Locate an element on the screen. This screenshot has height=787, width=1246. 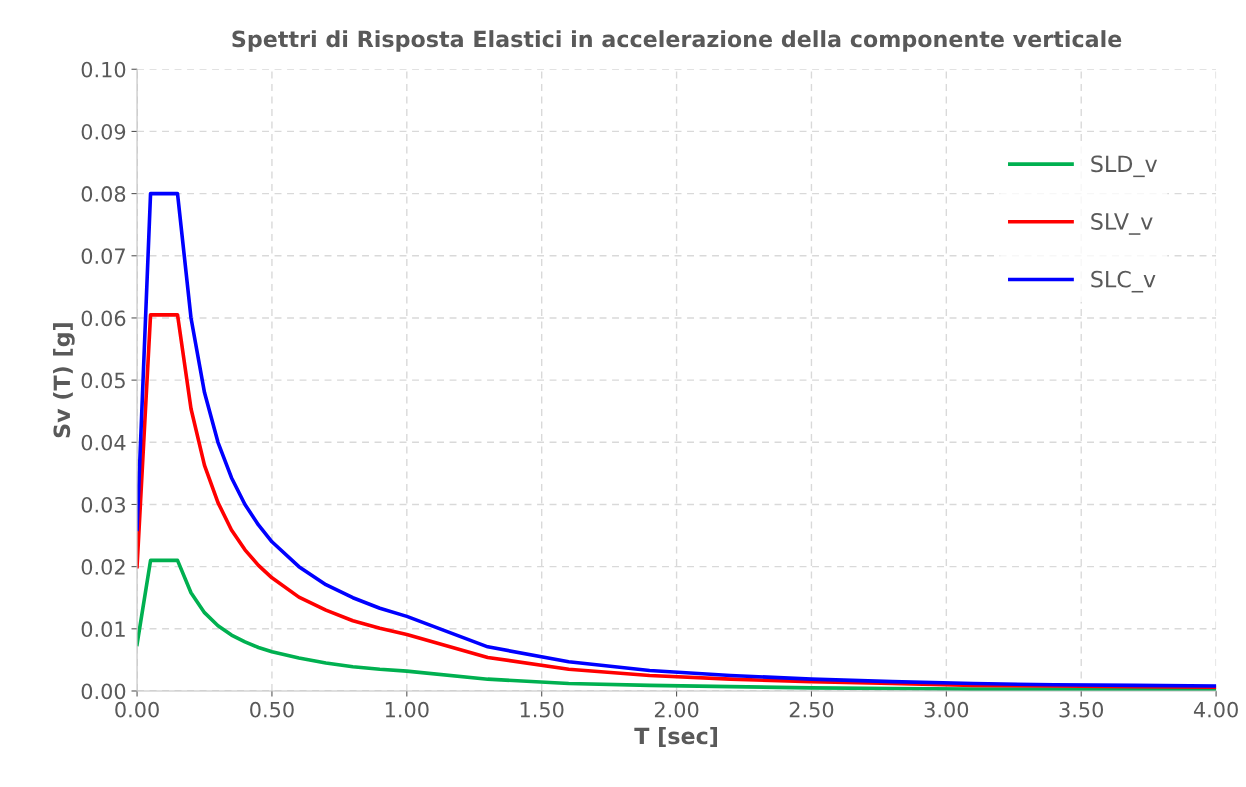
x-tick-label: 3.50 is located at coordinates (1081, 709).